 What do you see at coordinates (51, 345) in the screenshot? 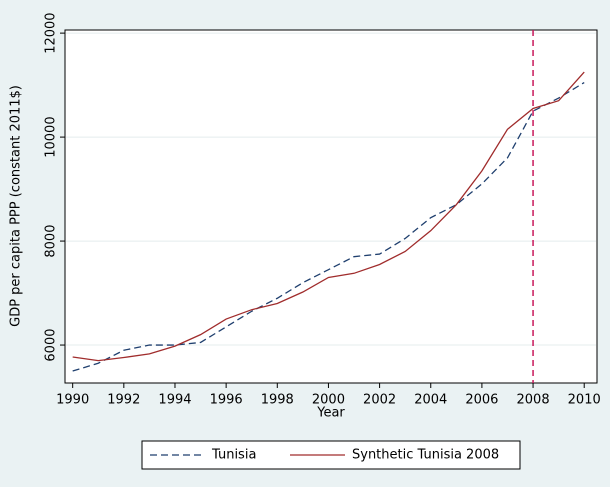
I see `y-tick-label: 6000` at bounding box center [51, 345].